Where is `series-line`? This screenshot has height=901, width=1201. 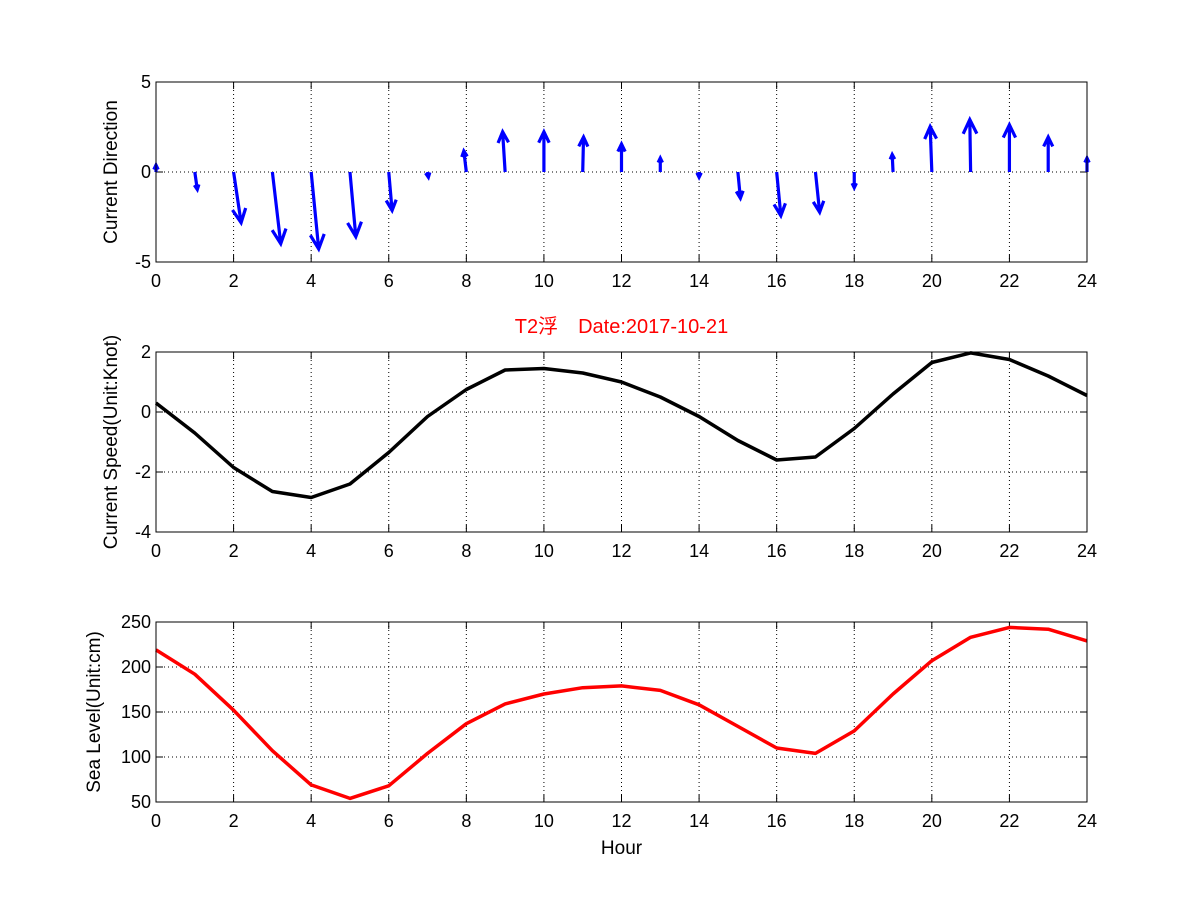 series-line is located at coordinates (621, 425).